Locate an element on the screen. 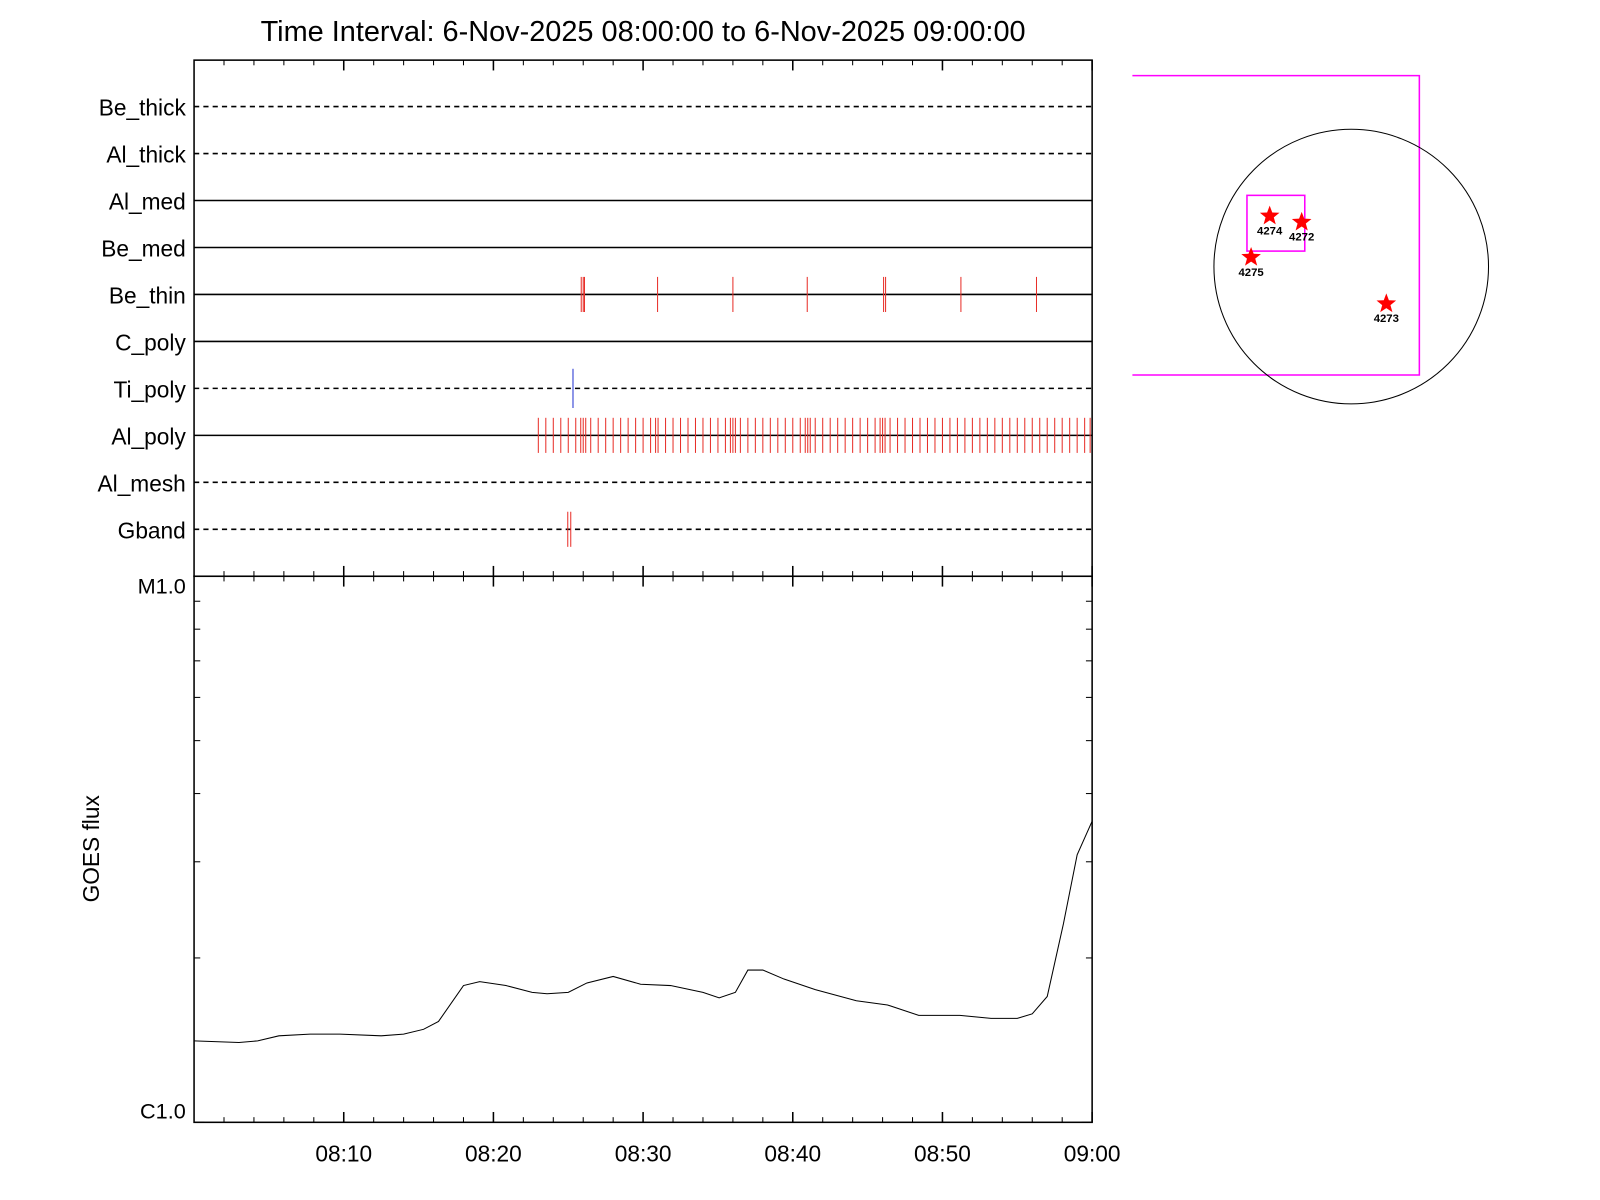 This screenshot has width=1600, height=1200. y-axis-label: GOES flux is located at coordinates (91, 849).